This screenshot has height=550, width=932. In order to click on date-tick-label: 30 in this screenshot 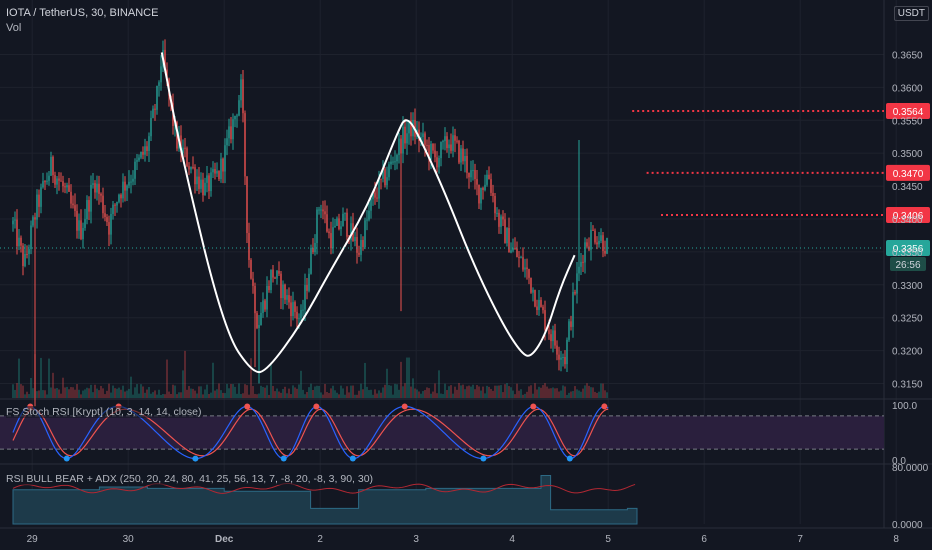, I will do `click(129, 539)`.